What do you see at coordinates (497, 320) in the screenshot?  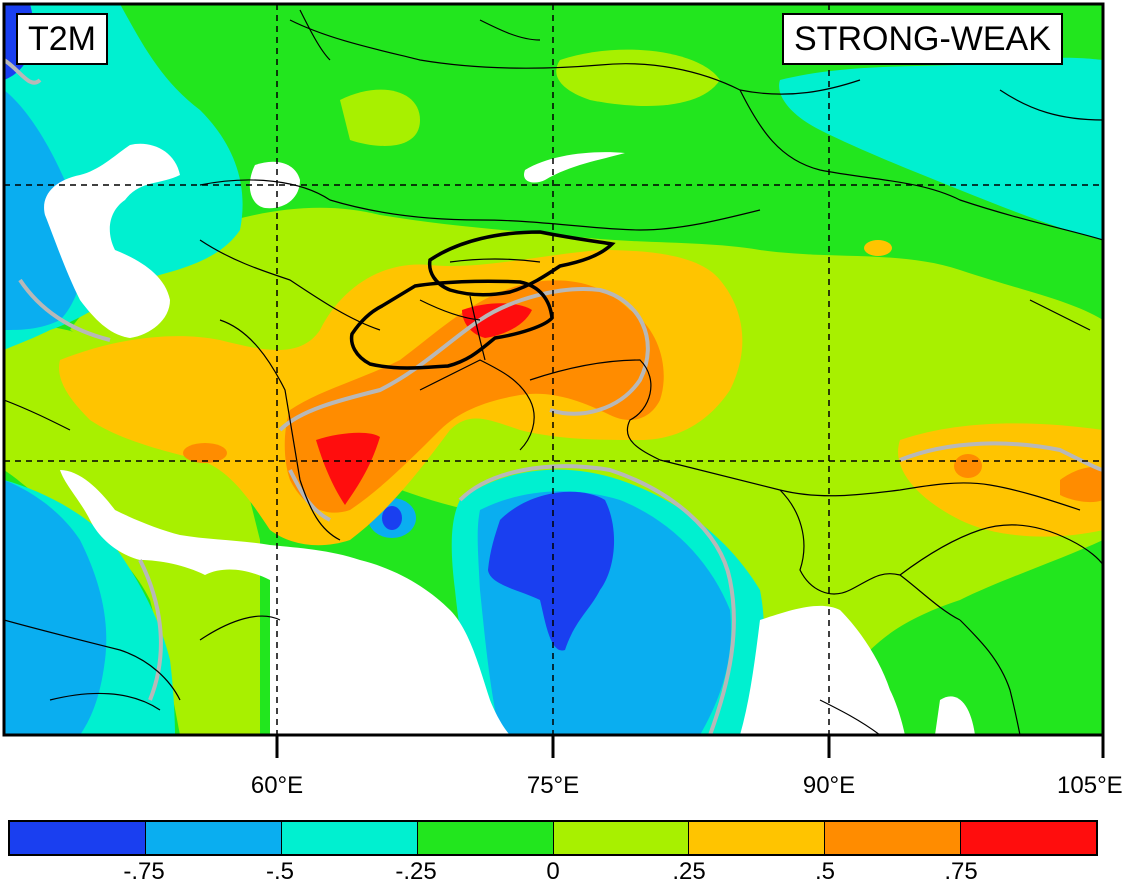 I see `field-red-north` at bounding box center [497, 320].